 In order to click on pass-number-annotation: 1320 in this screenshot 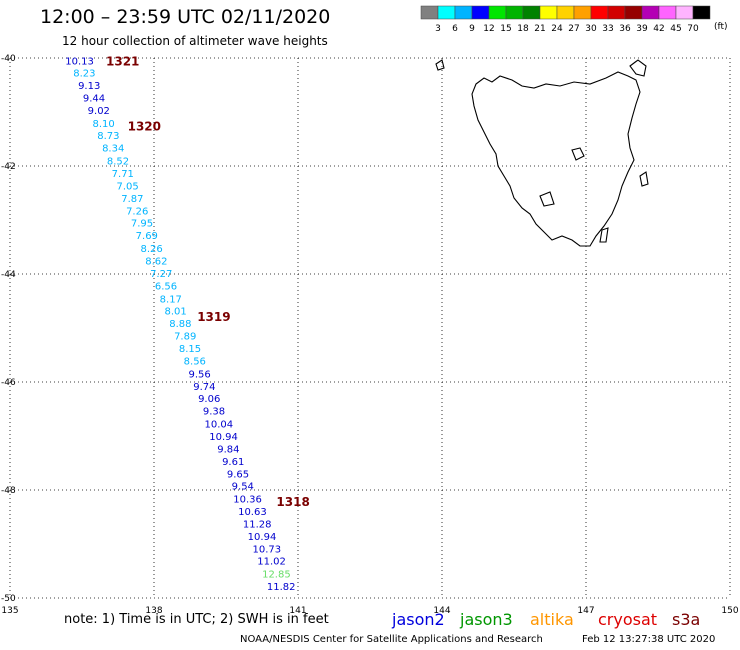, I will do `click(144, 127)`.